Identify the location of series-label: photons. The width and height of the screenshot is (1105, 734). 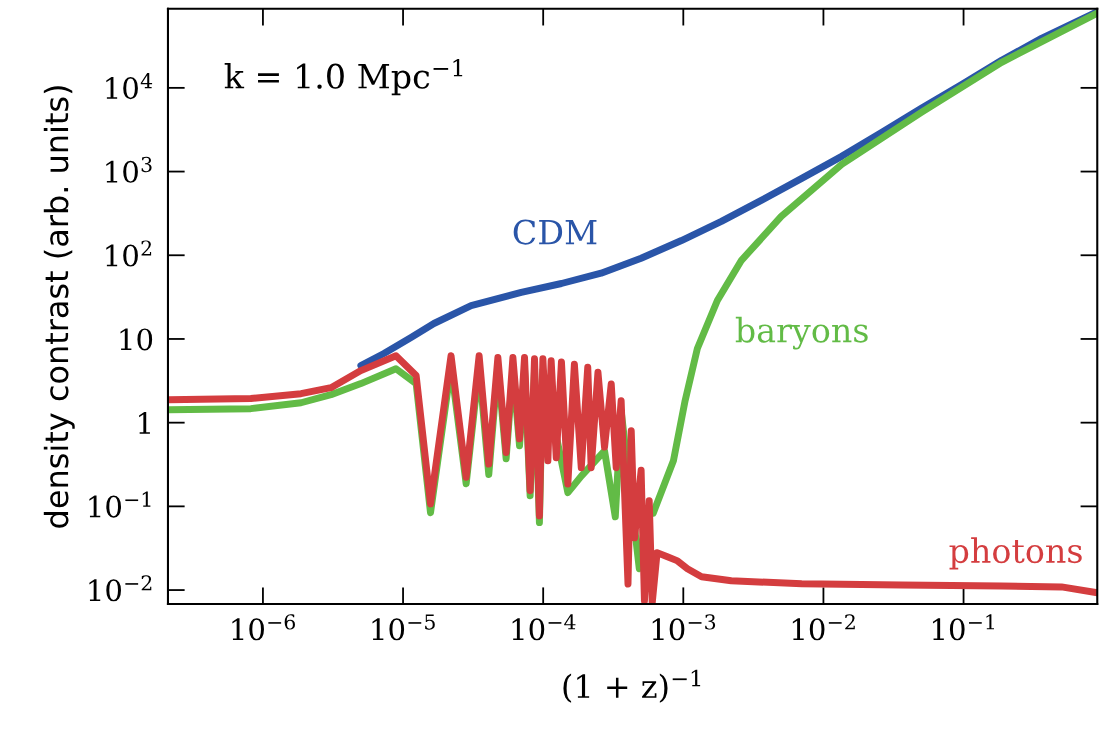
(1015, 553).